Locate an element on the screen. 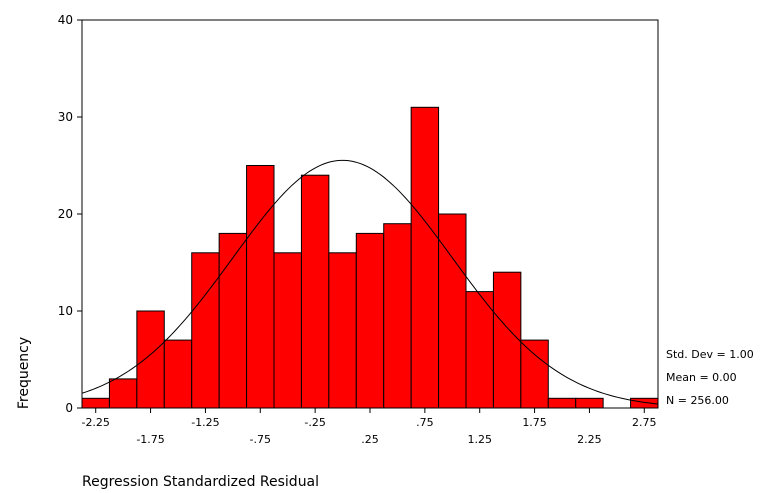  y-axis: 0 10 20 30 40 is located at coordinates (70, 214).